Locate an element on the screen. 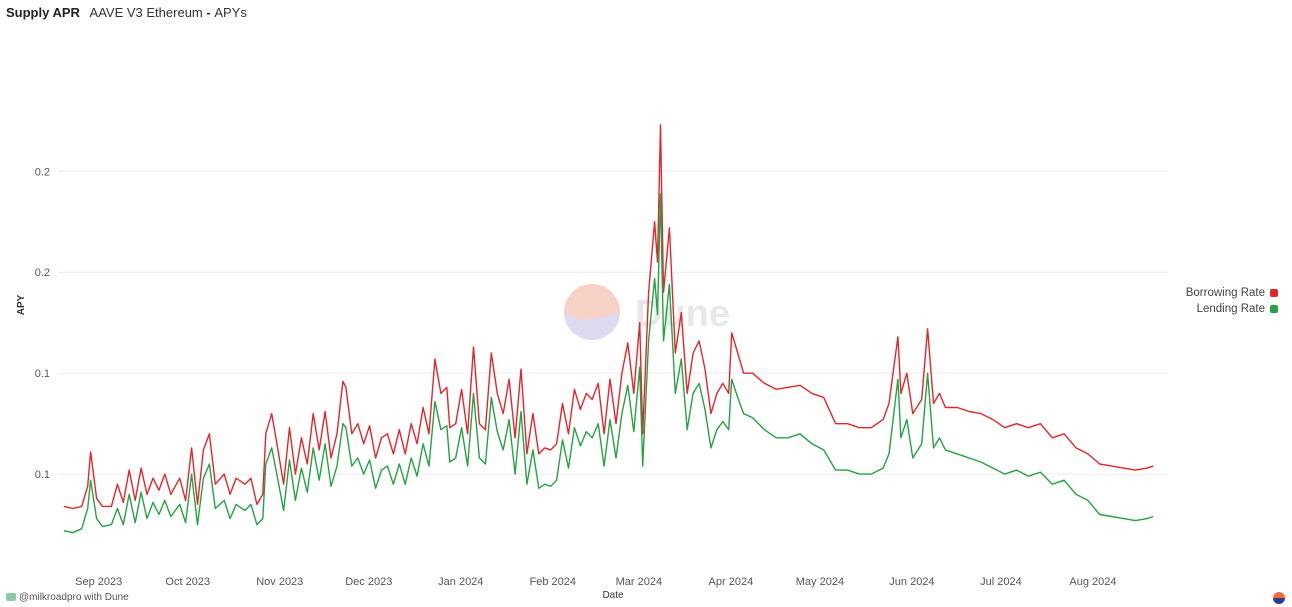 This screenshot has width=1292, height=607. x-tick-label: Jul 2024 is located at coordinates (1001, 582).